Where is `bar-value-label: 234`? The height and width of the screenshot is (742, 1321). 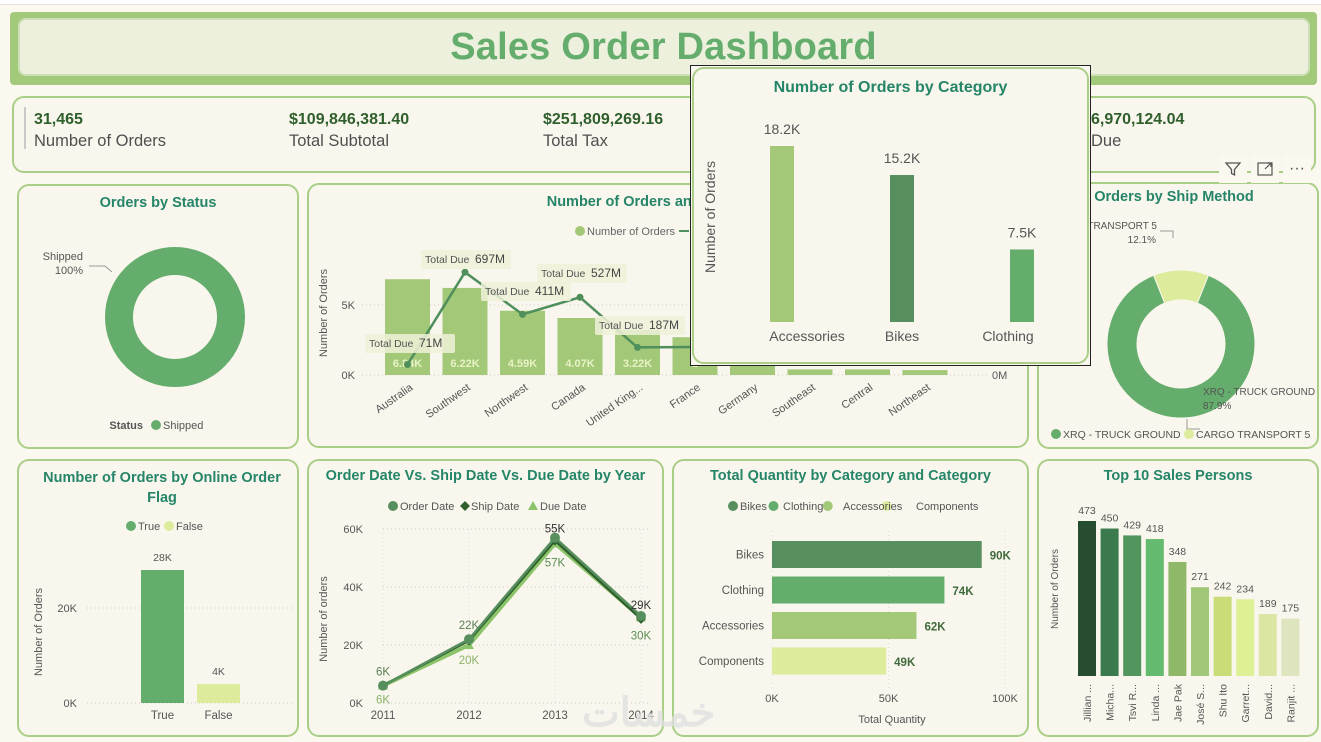 bar-value-label: 234 is located at coordinates (1245, 589).